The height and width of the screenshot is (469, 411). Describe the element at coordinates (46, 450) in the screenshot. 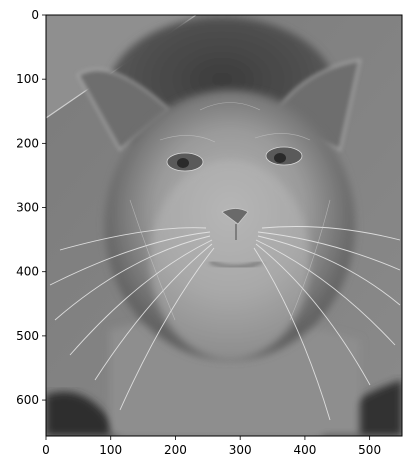

I see `x-tick-label: 0` at that location.